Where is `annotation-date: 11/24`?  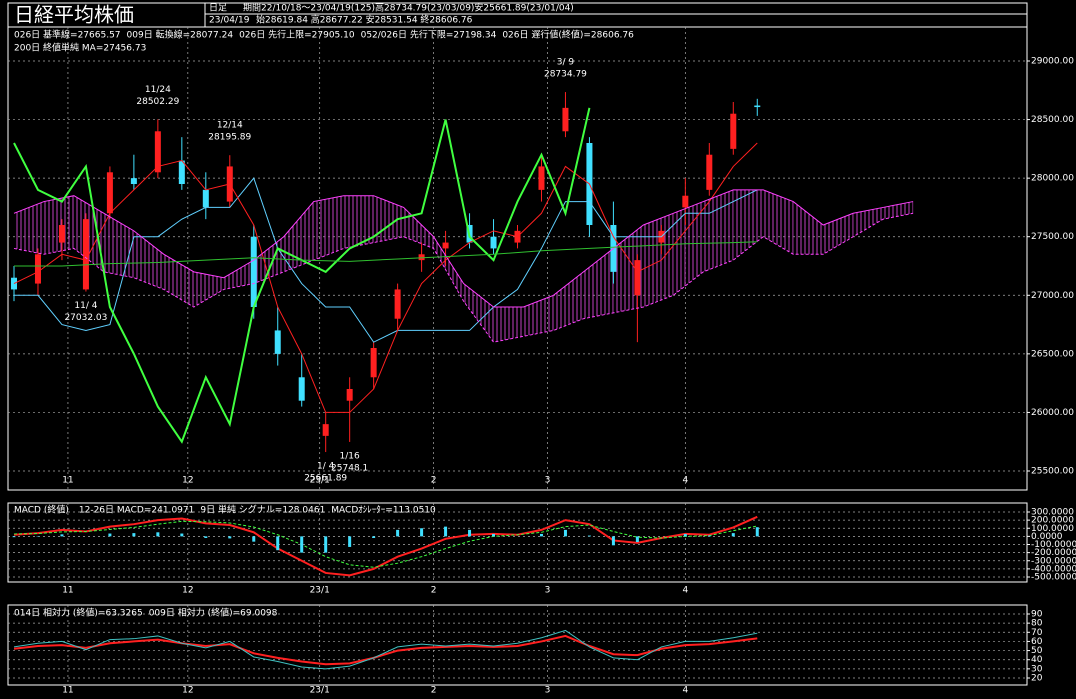
annotation-date: 11/24 is located at coordinates (158, 90).